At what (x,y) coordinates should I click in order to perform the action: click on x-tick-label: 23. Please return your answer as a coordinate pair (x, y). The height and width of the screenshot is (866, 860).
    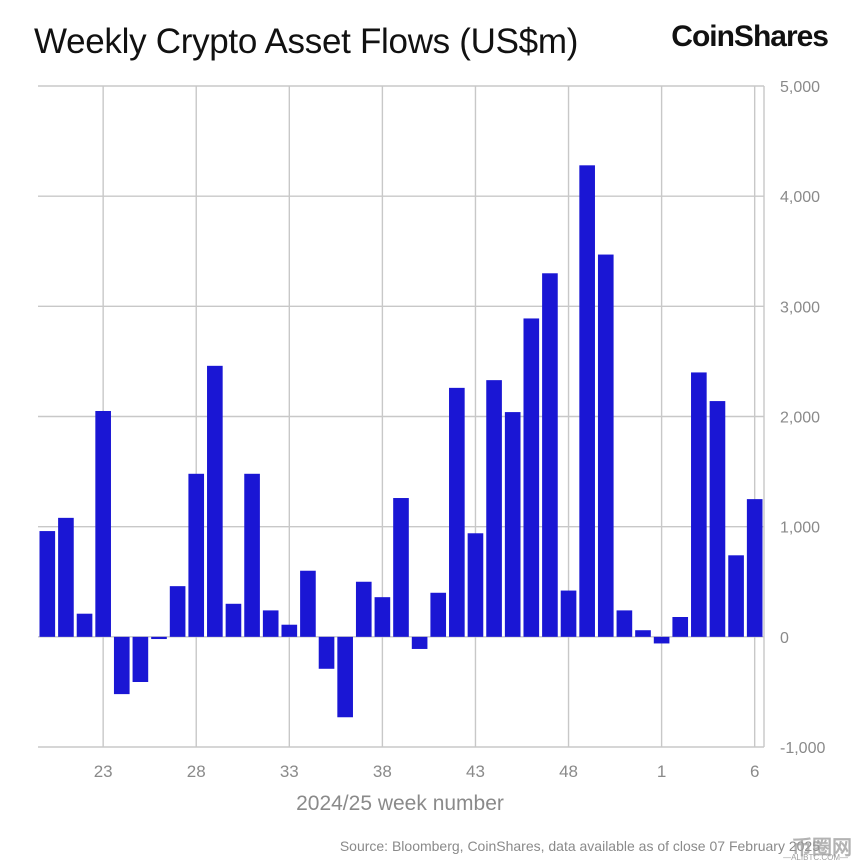
    Looking at the image, I should click on (103, 771).